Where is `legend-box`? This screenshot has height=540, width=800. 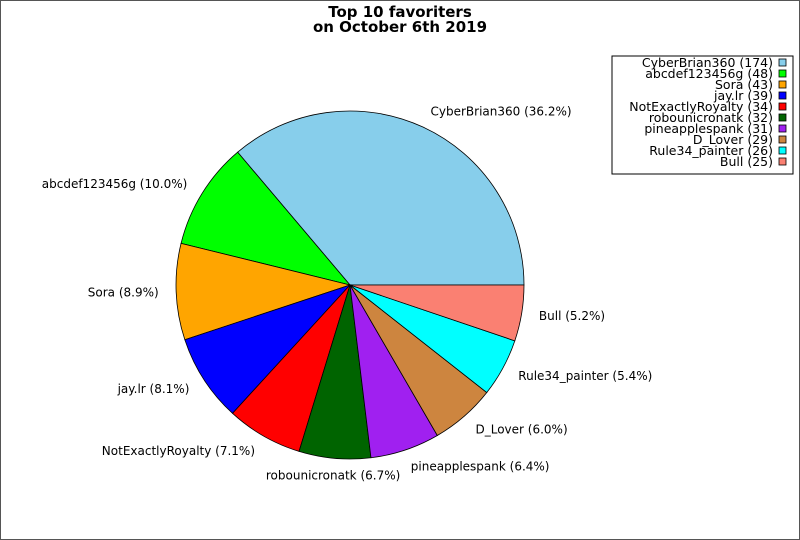
legend-box is located at coordinates (702, 115).